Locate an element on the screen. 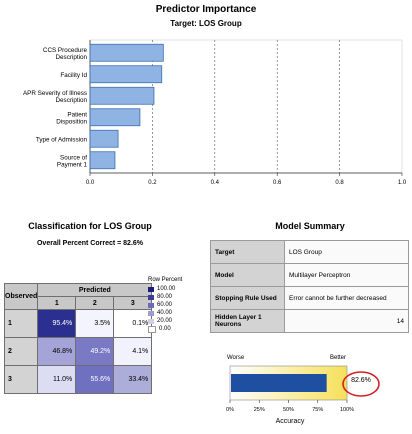  x-tick-label: 0.0 is located at coordinates (90, 183).